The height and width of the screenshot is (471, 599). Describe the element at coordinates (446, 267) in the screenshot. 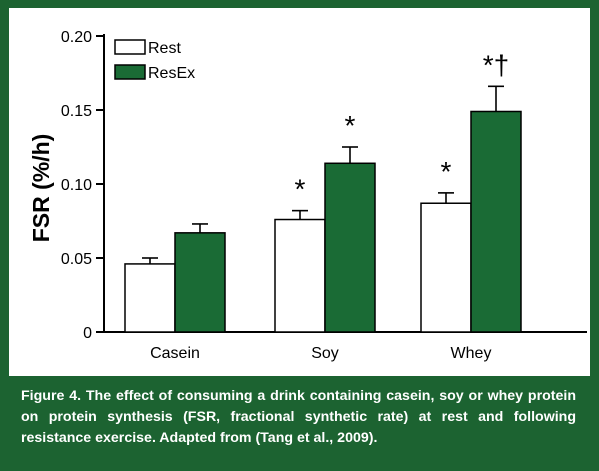

I see `bar-rest-whey` at that location.